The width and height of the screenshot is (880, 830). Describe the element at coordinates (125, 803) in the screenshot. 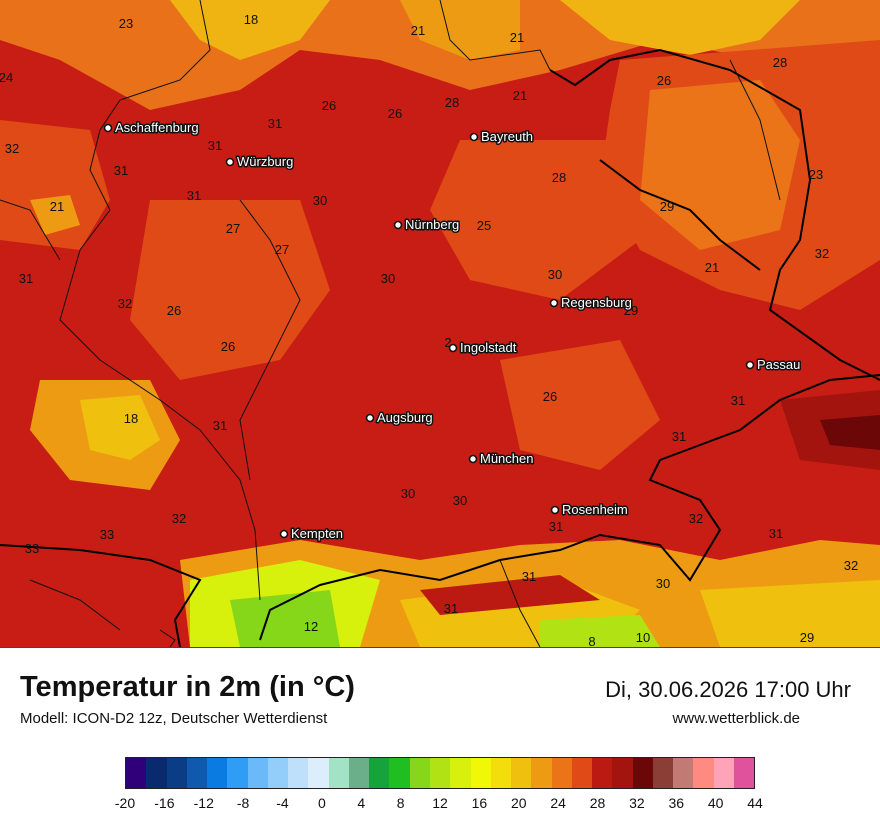

I see `legend-tick: -20` at that location.